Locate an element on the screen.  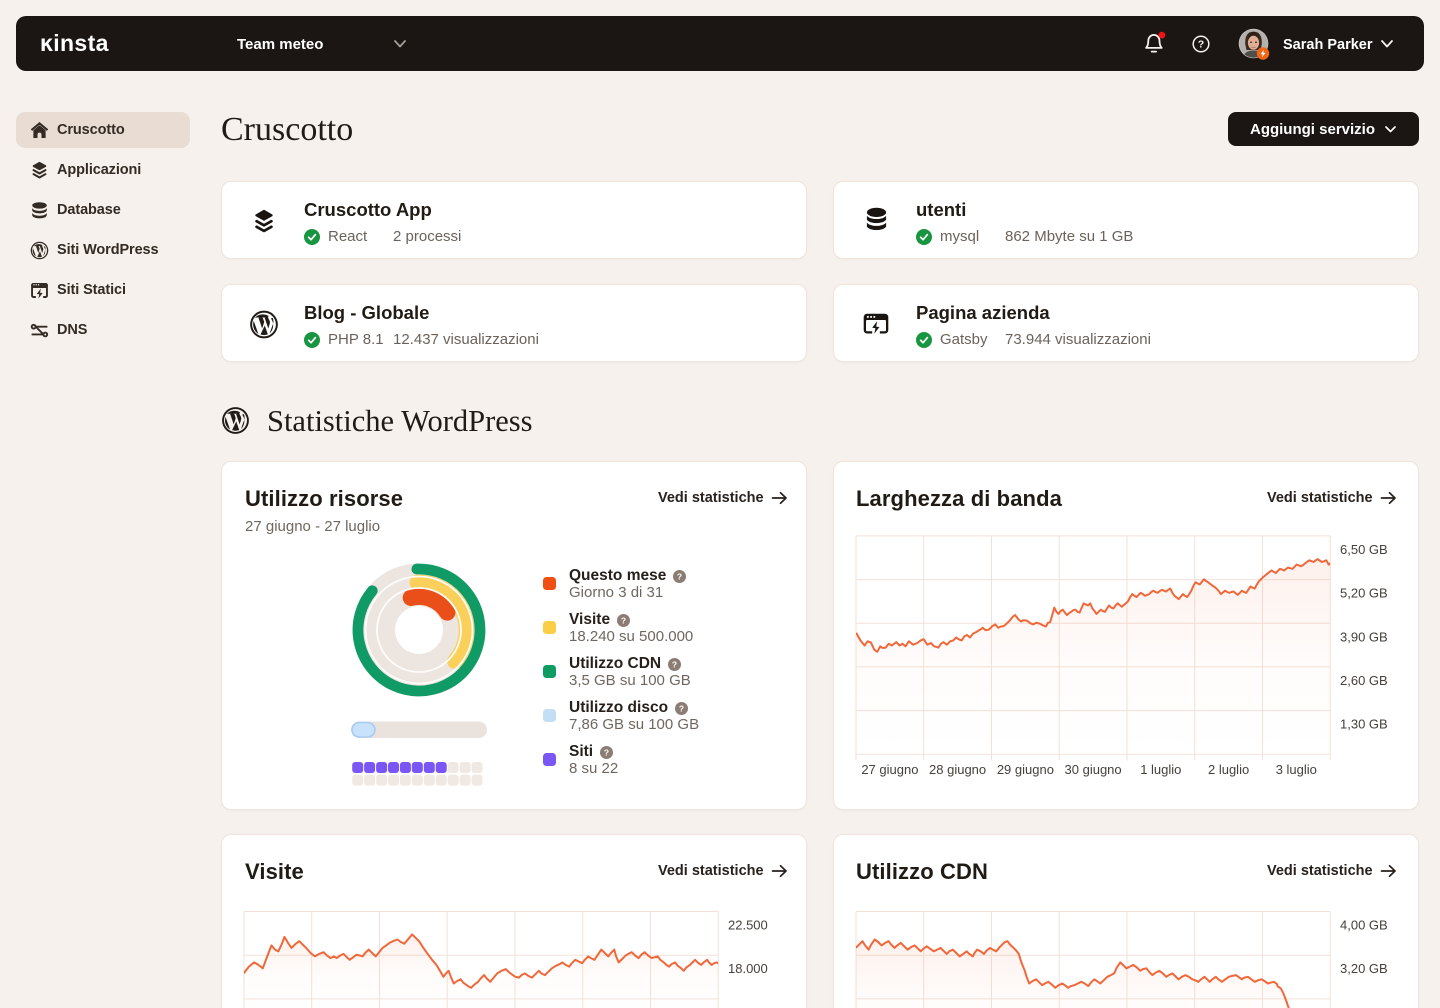
svg-text: 28 giugno is located at coordinates (957, 769).